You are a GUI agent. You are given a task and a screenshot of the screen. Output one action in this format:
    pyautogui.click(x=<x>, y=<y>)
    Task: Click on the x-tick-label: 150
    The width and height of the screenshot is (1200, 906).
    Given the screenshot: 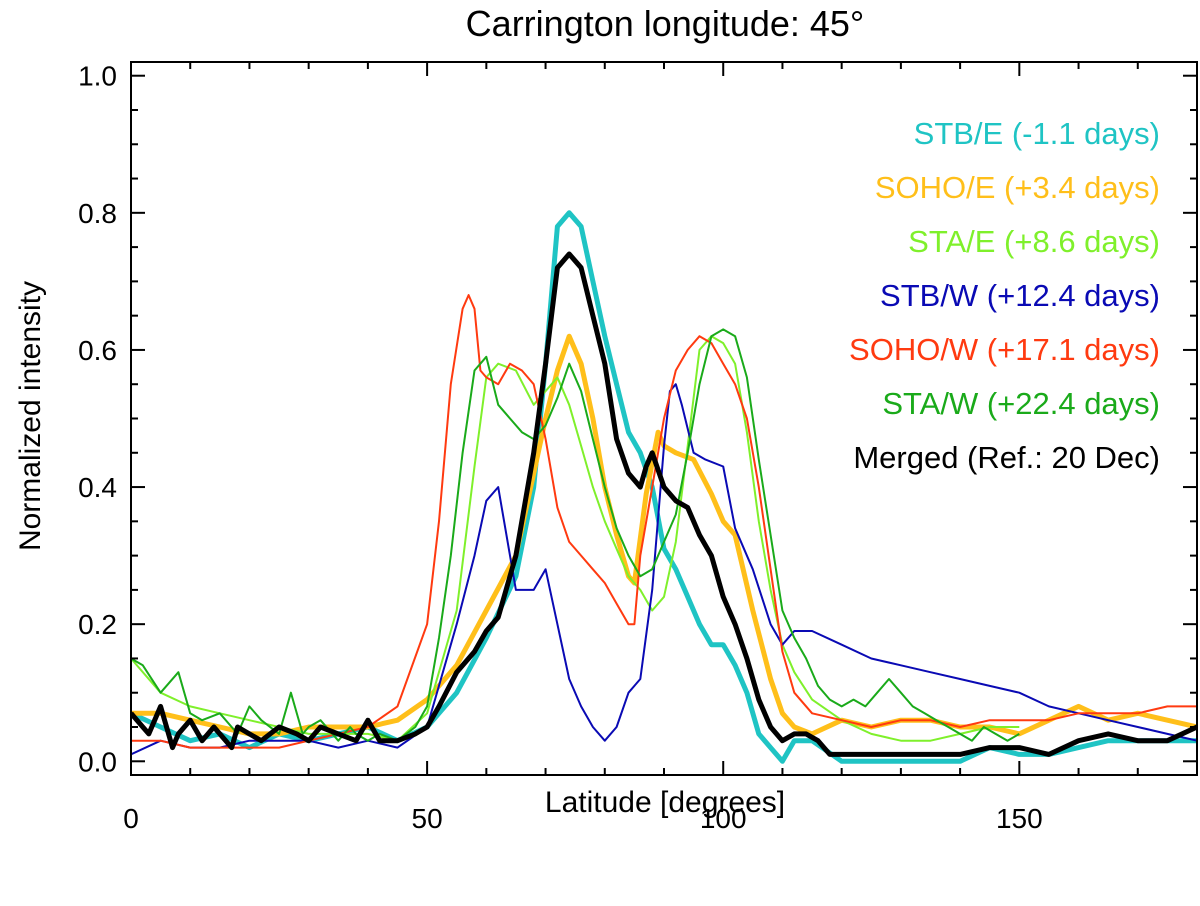 What is the action you would take?
    pyautogui.click(x=1019, y=818)
    